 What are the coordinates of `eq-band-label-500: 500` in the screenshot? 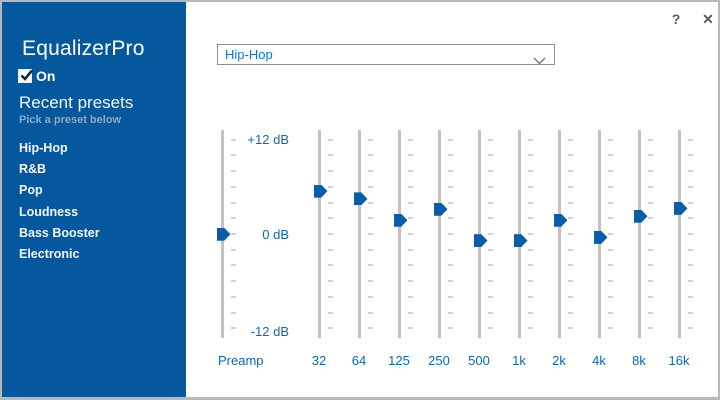 It's located at (479, 360).